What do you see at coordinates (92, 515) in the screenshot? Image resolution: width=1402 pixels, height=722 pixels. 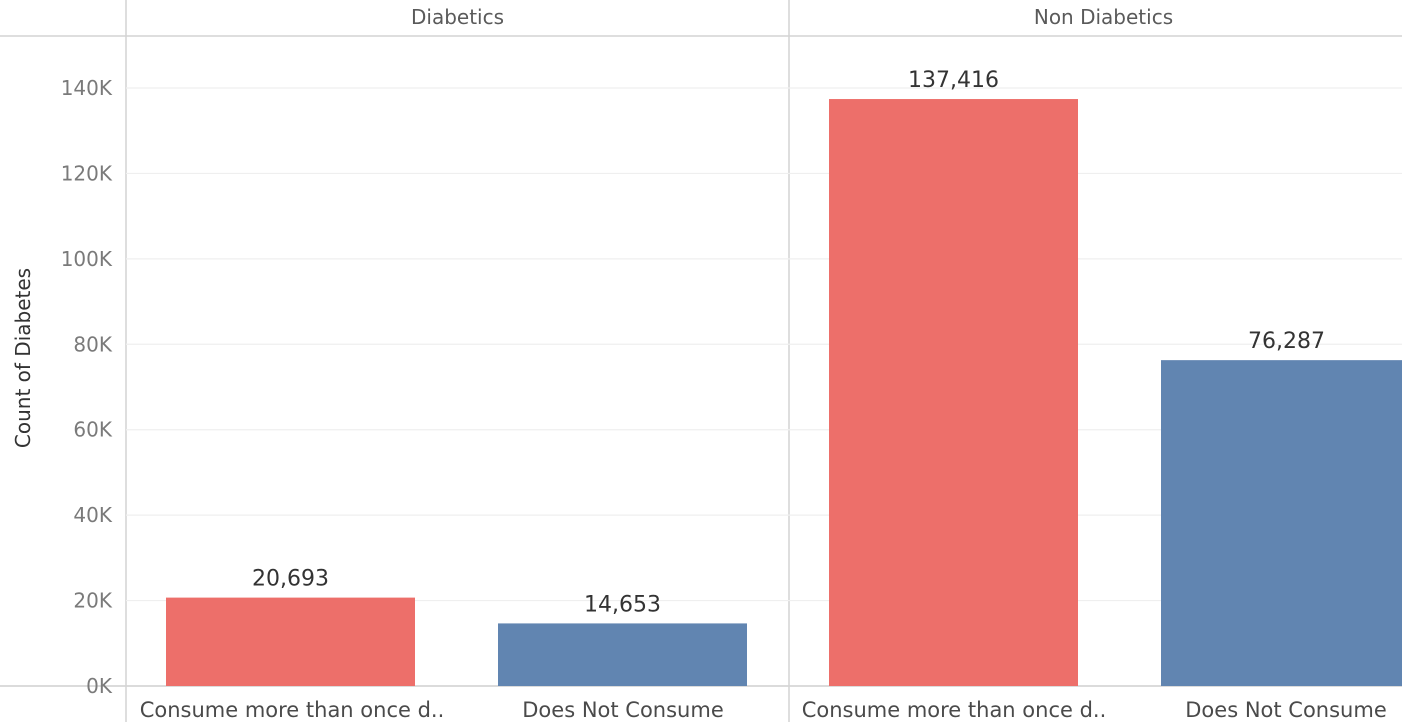 I see `y-tick-label: 40K` at bounding box center [92, 515].